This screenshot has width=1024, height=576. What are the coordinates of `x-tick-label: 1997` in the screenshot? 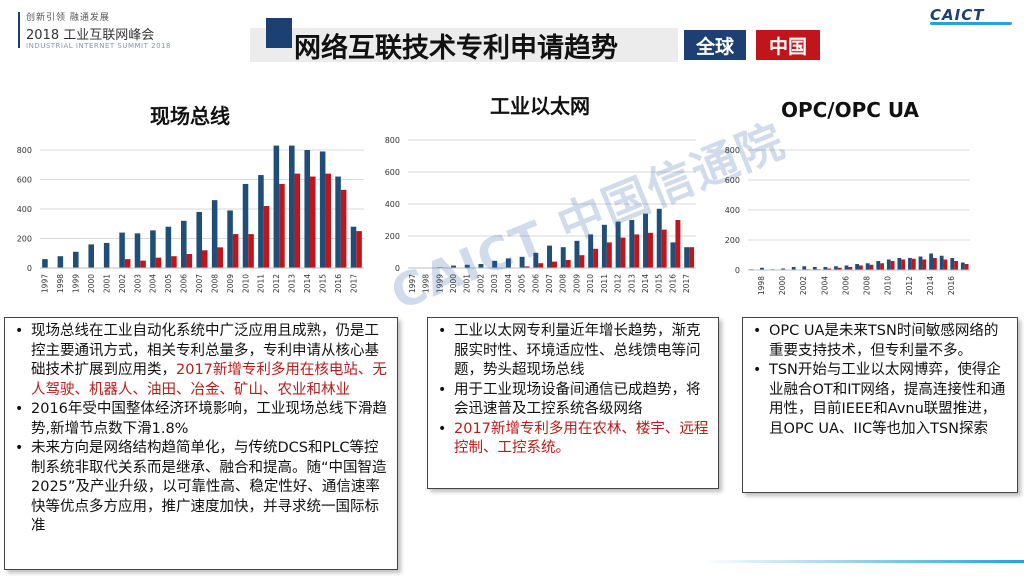 It's located at (45, 283).